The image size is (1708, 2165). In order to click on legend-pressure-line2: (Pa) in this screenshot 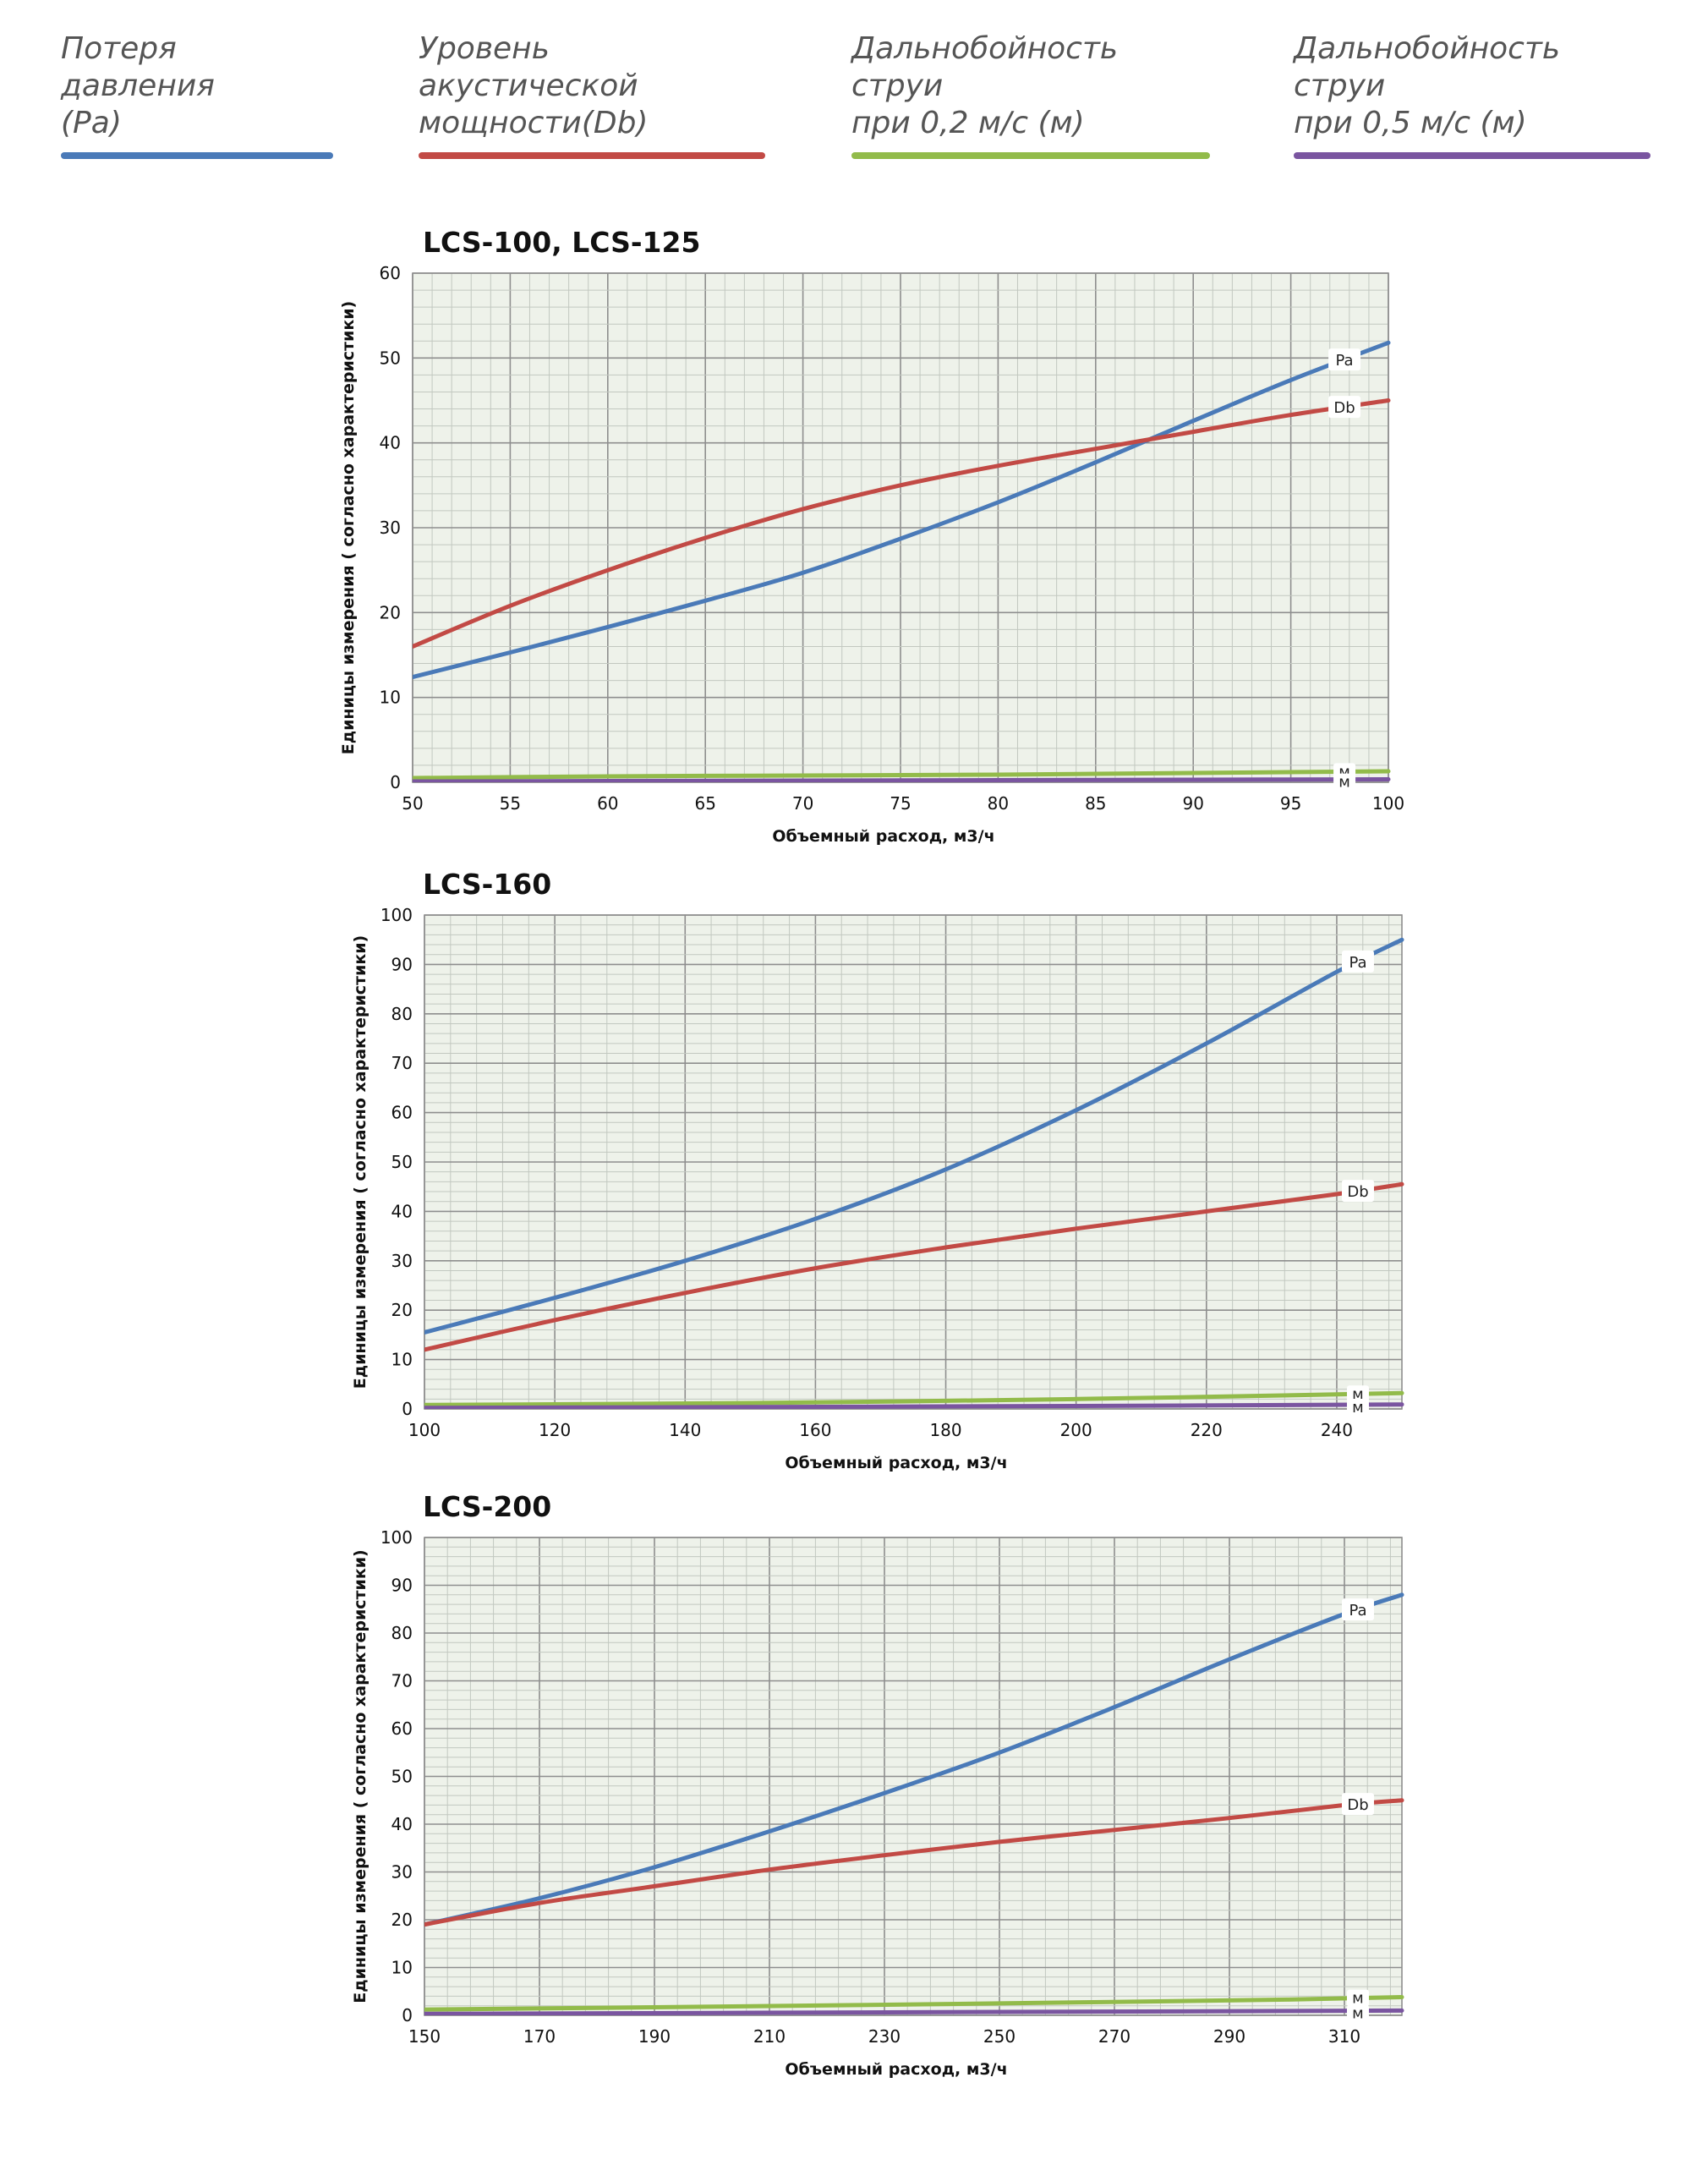, I will do `click(91, 123)`.